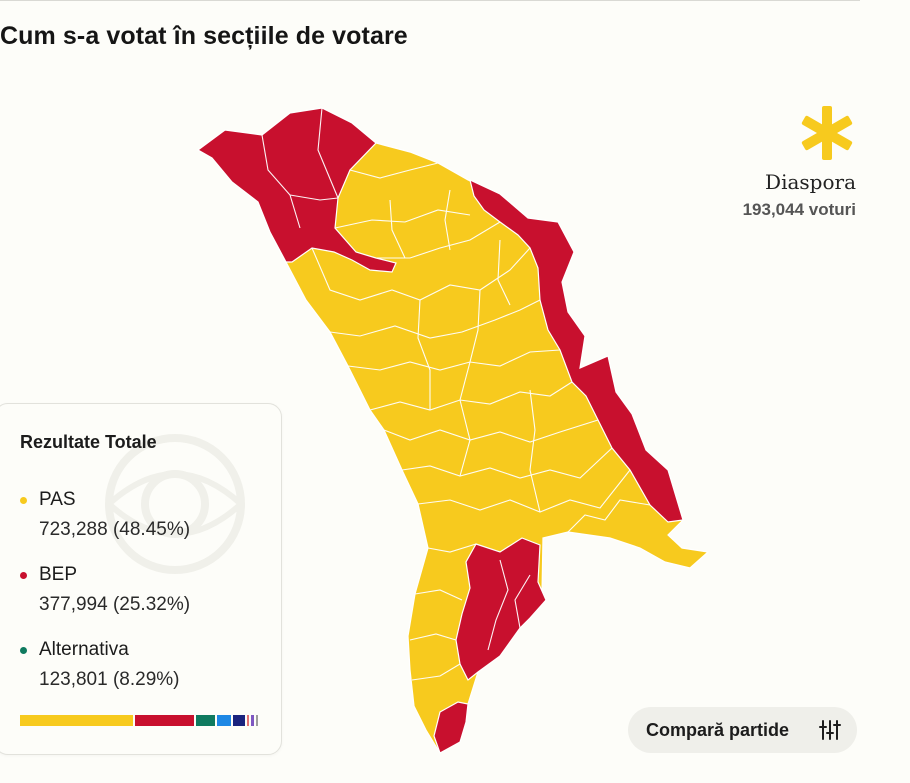  I want to click on legend-item-pas: PAS 723,288 (48.45%), so click(105, 515).